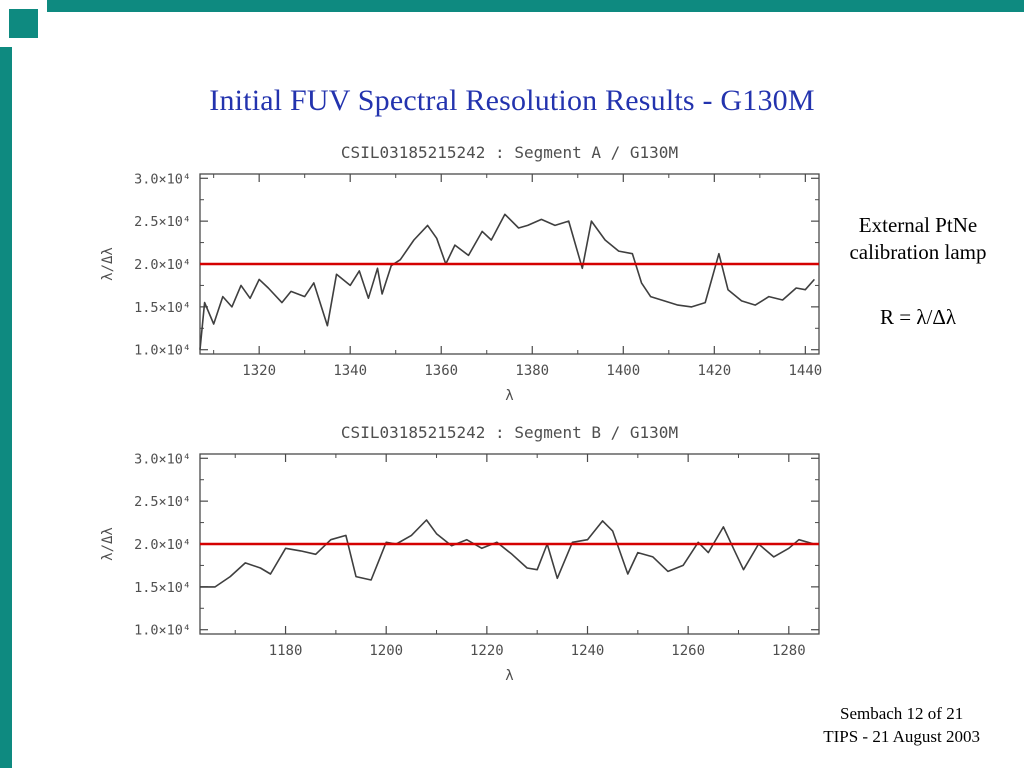 The height and width of the screenshot is (768, 1024). Describe the element at coordinates (350, 371) in the screenshot. I see `svg-text: 1340` at that location.